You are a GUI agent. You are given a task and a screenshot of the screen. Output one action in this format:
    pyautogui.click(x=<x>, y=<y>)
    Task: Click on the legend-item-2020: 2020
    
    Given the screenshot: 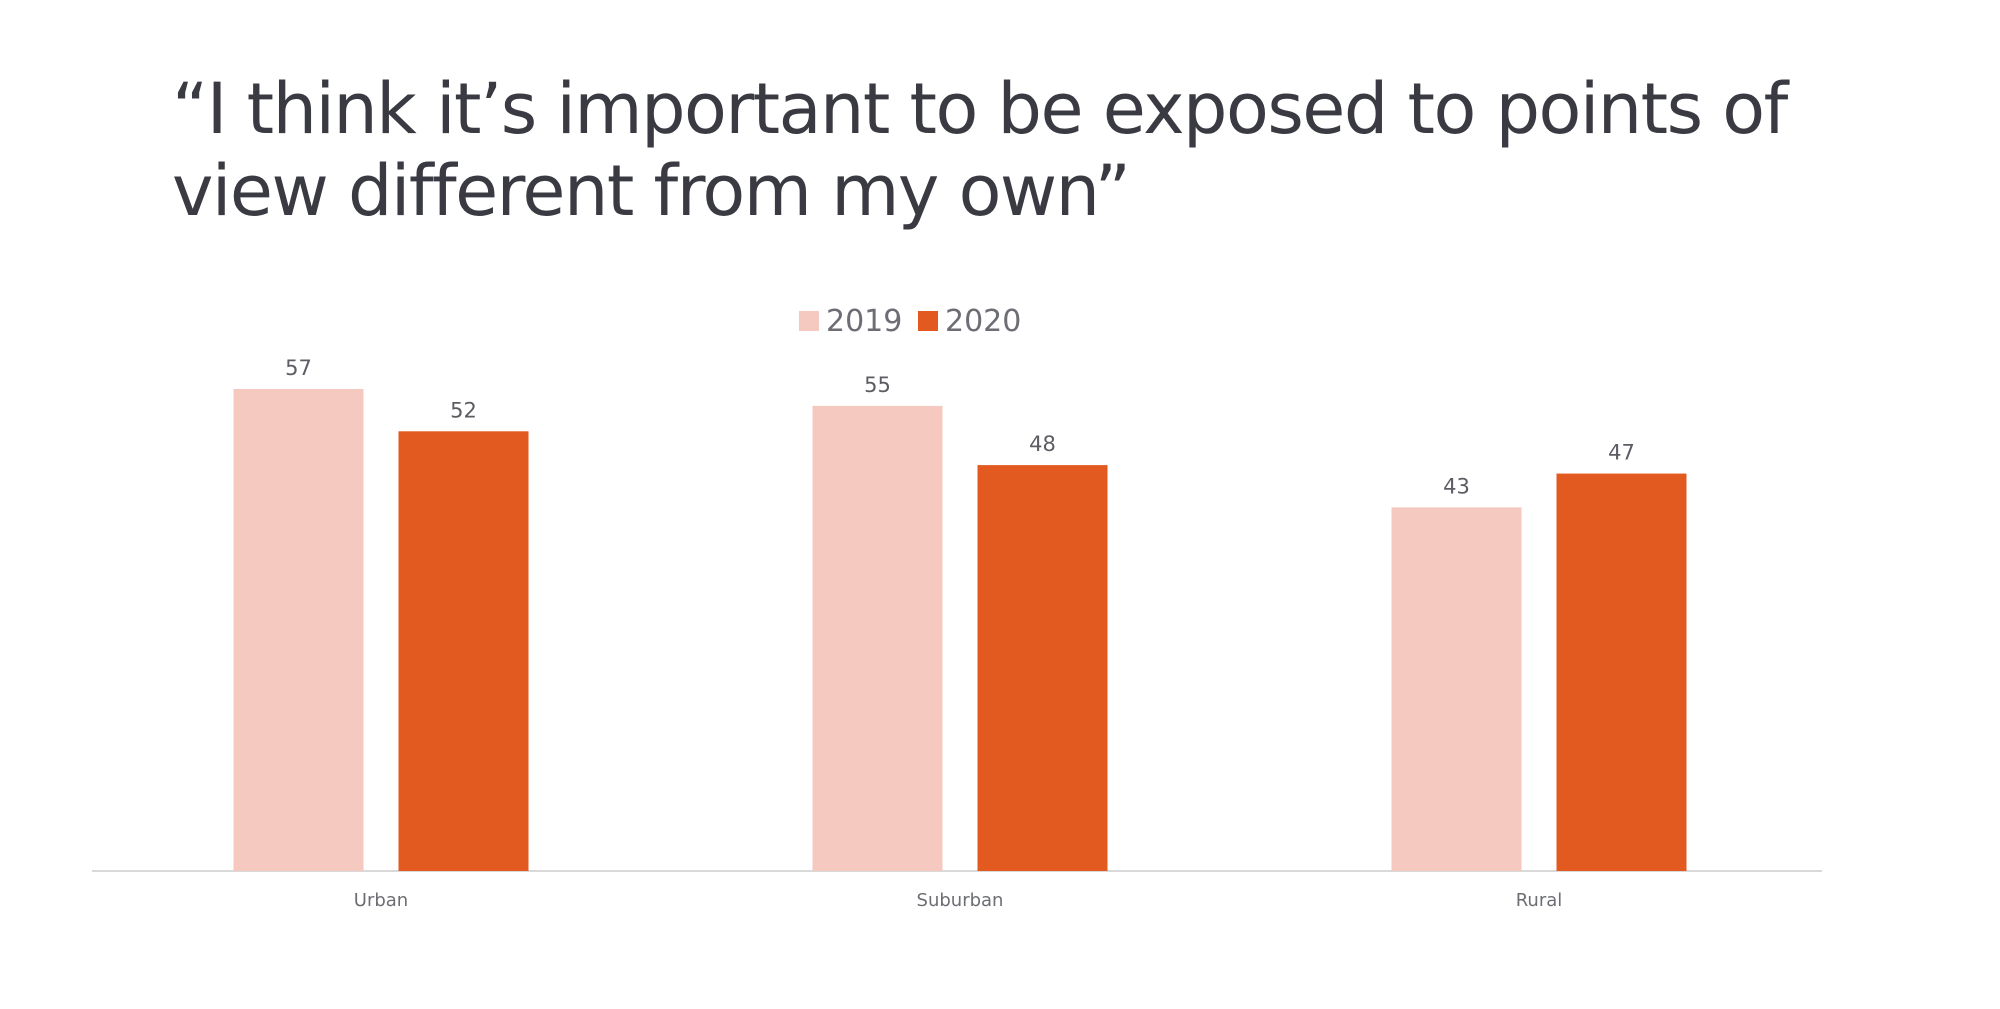 What is the action you would take?
    pyautogui.click(x=969, y=321)
    